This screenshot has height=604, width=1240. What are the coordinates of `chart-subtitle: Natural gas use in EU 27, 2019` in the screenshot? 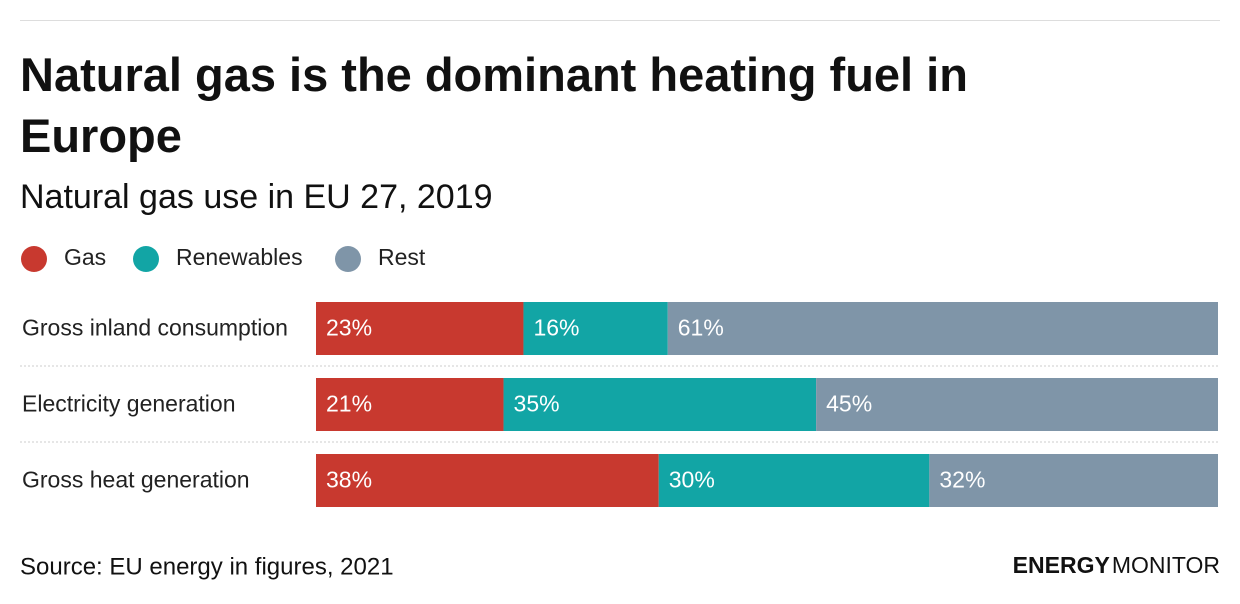 It's located at (256, 197).